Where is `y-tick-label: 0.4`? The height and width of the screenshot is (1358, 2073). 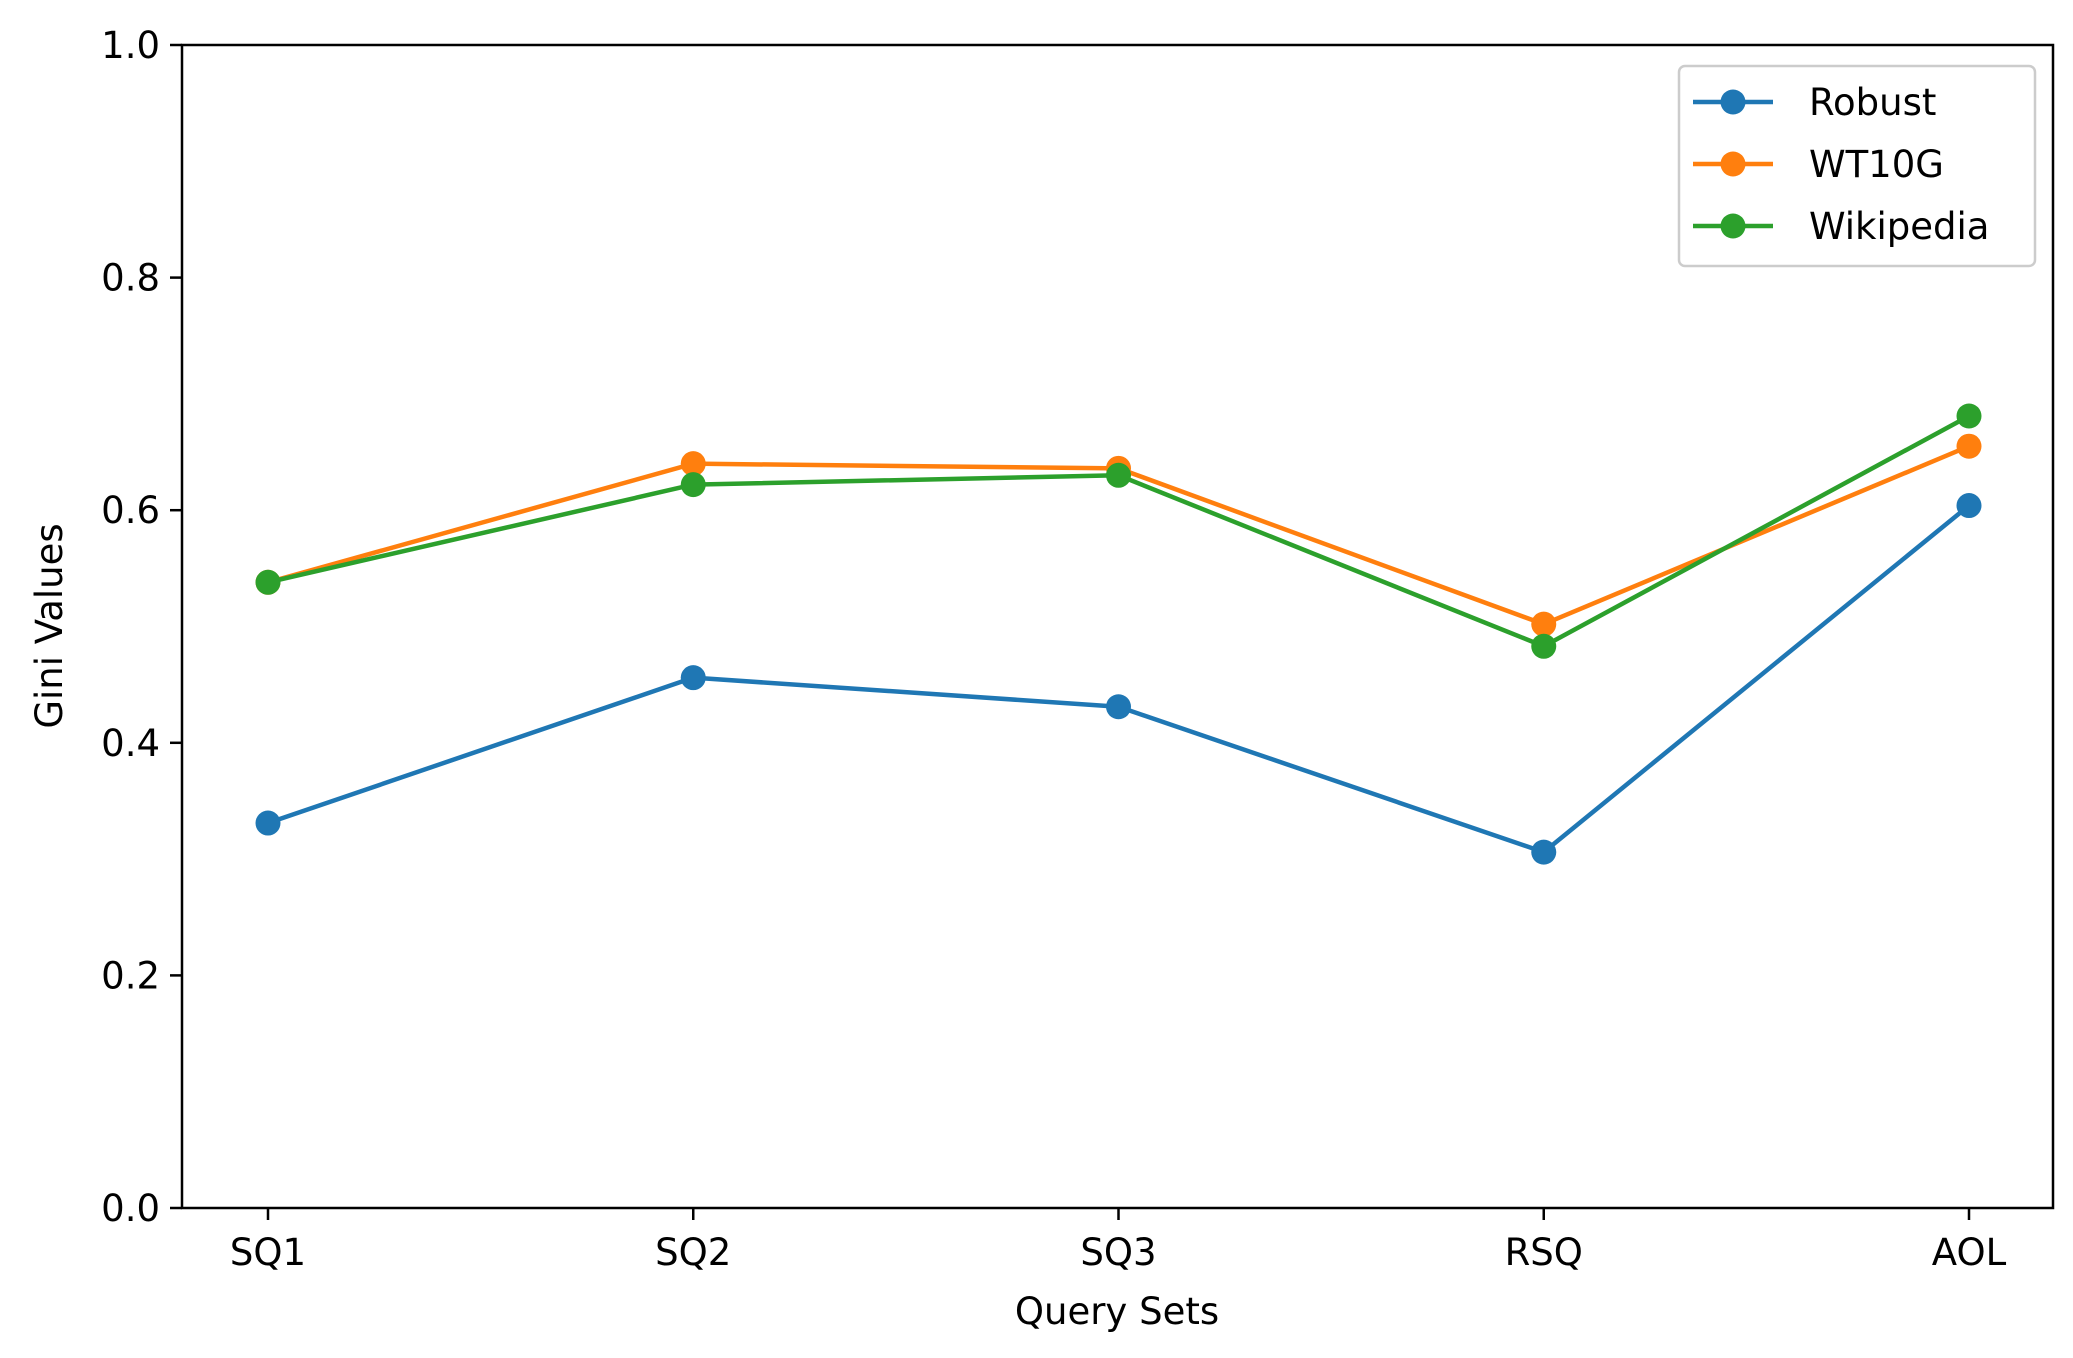
y-tick-label: 0.4 is located at coordinates (130, 743).